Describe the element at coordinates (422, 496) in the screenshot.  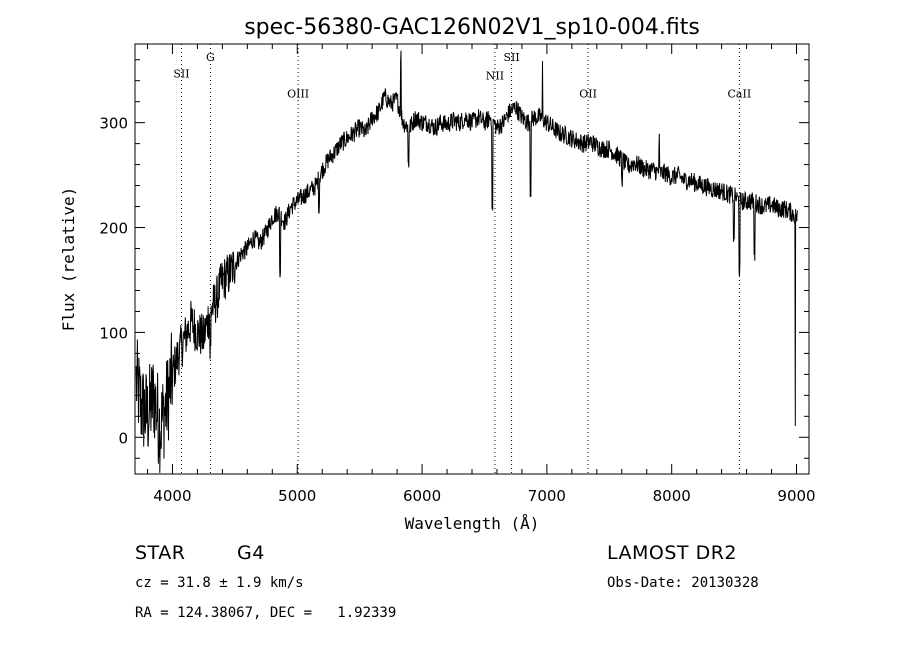
I see `x-tick-label: 6000` at that location.